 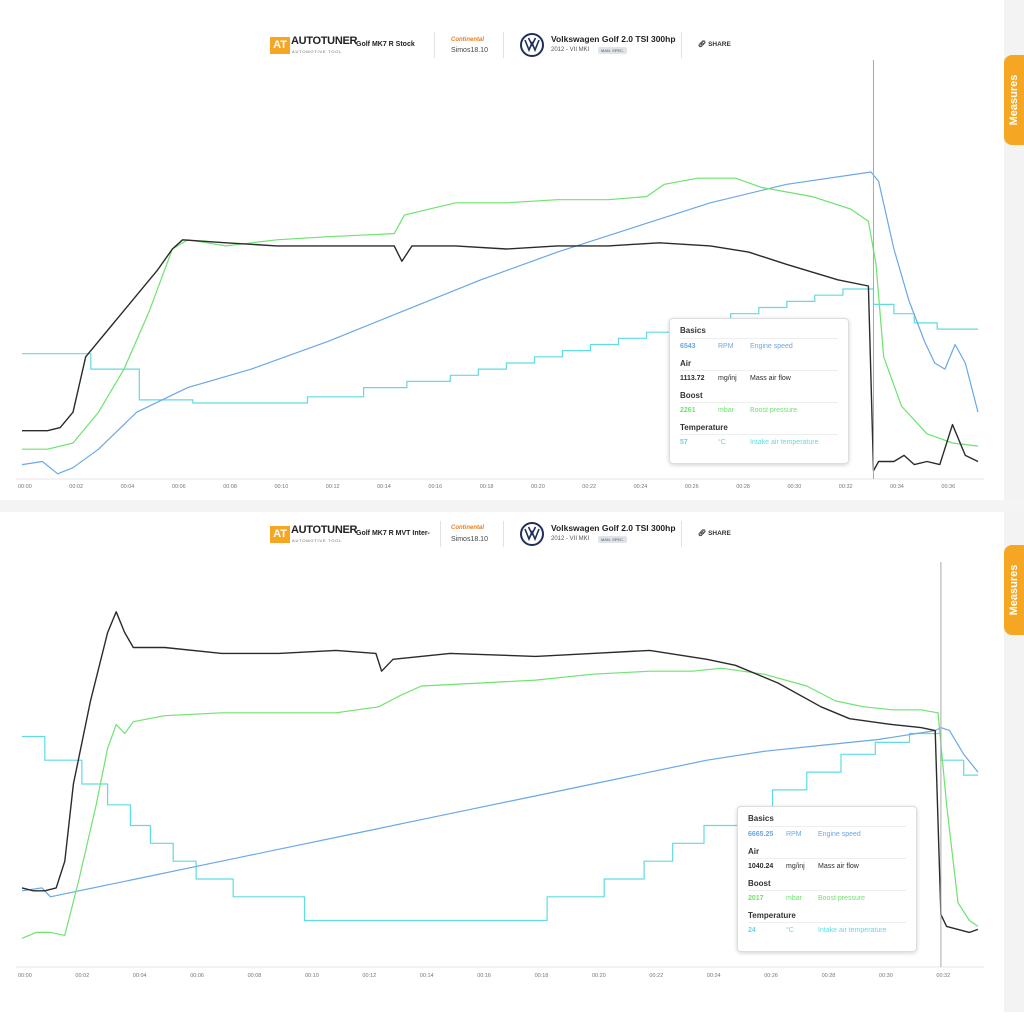 I want to click on x-tick-label: 00:14, so click(x=384, y=487).